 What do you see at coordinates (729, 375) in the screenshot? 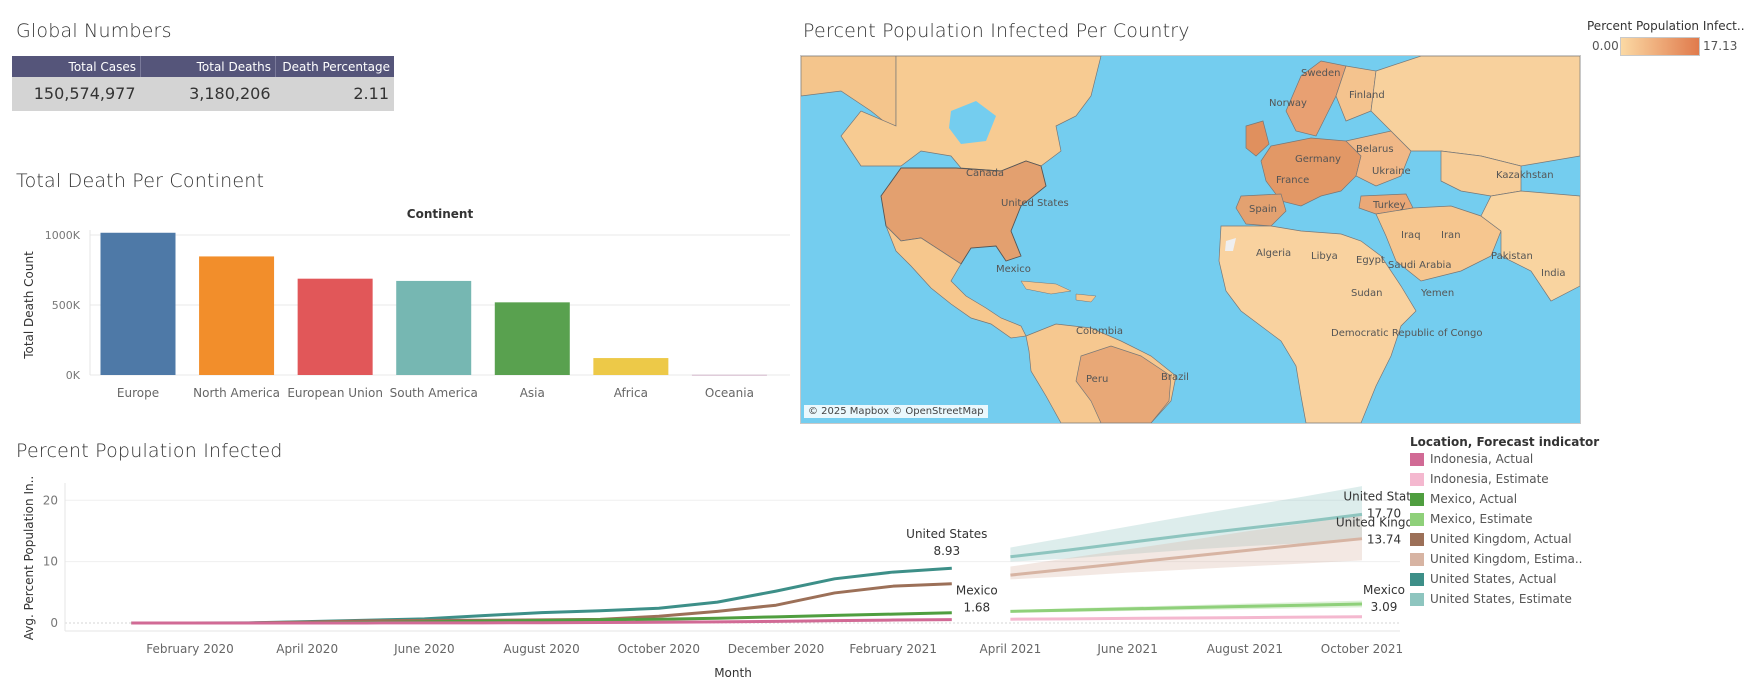
I see `bar-oceania` at bounding box center [729, 375].